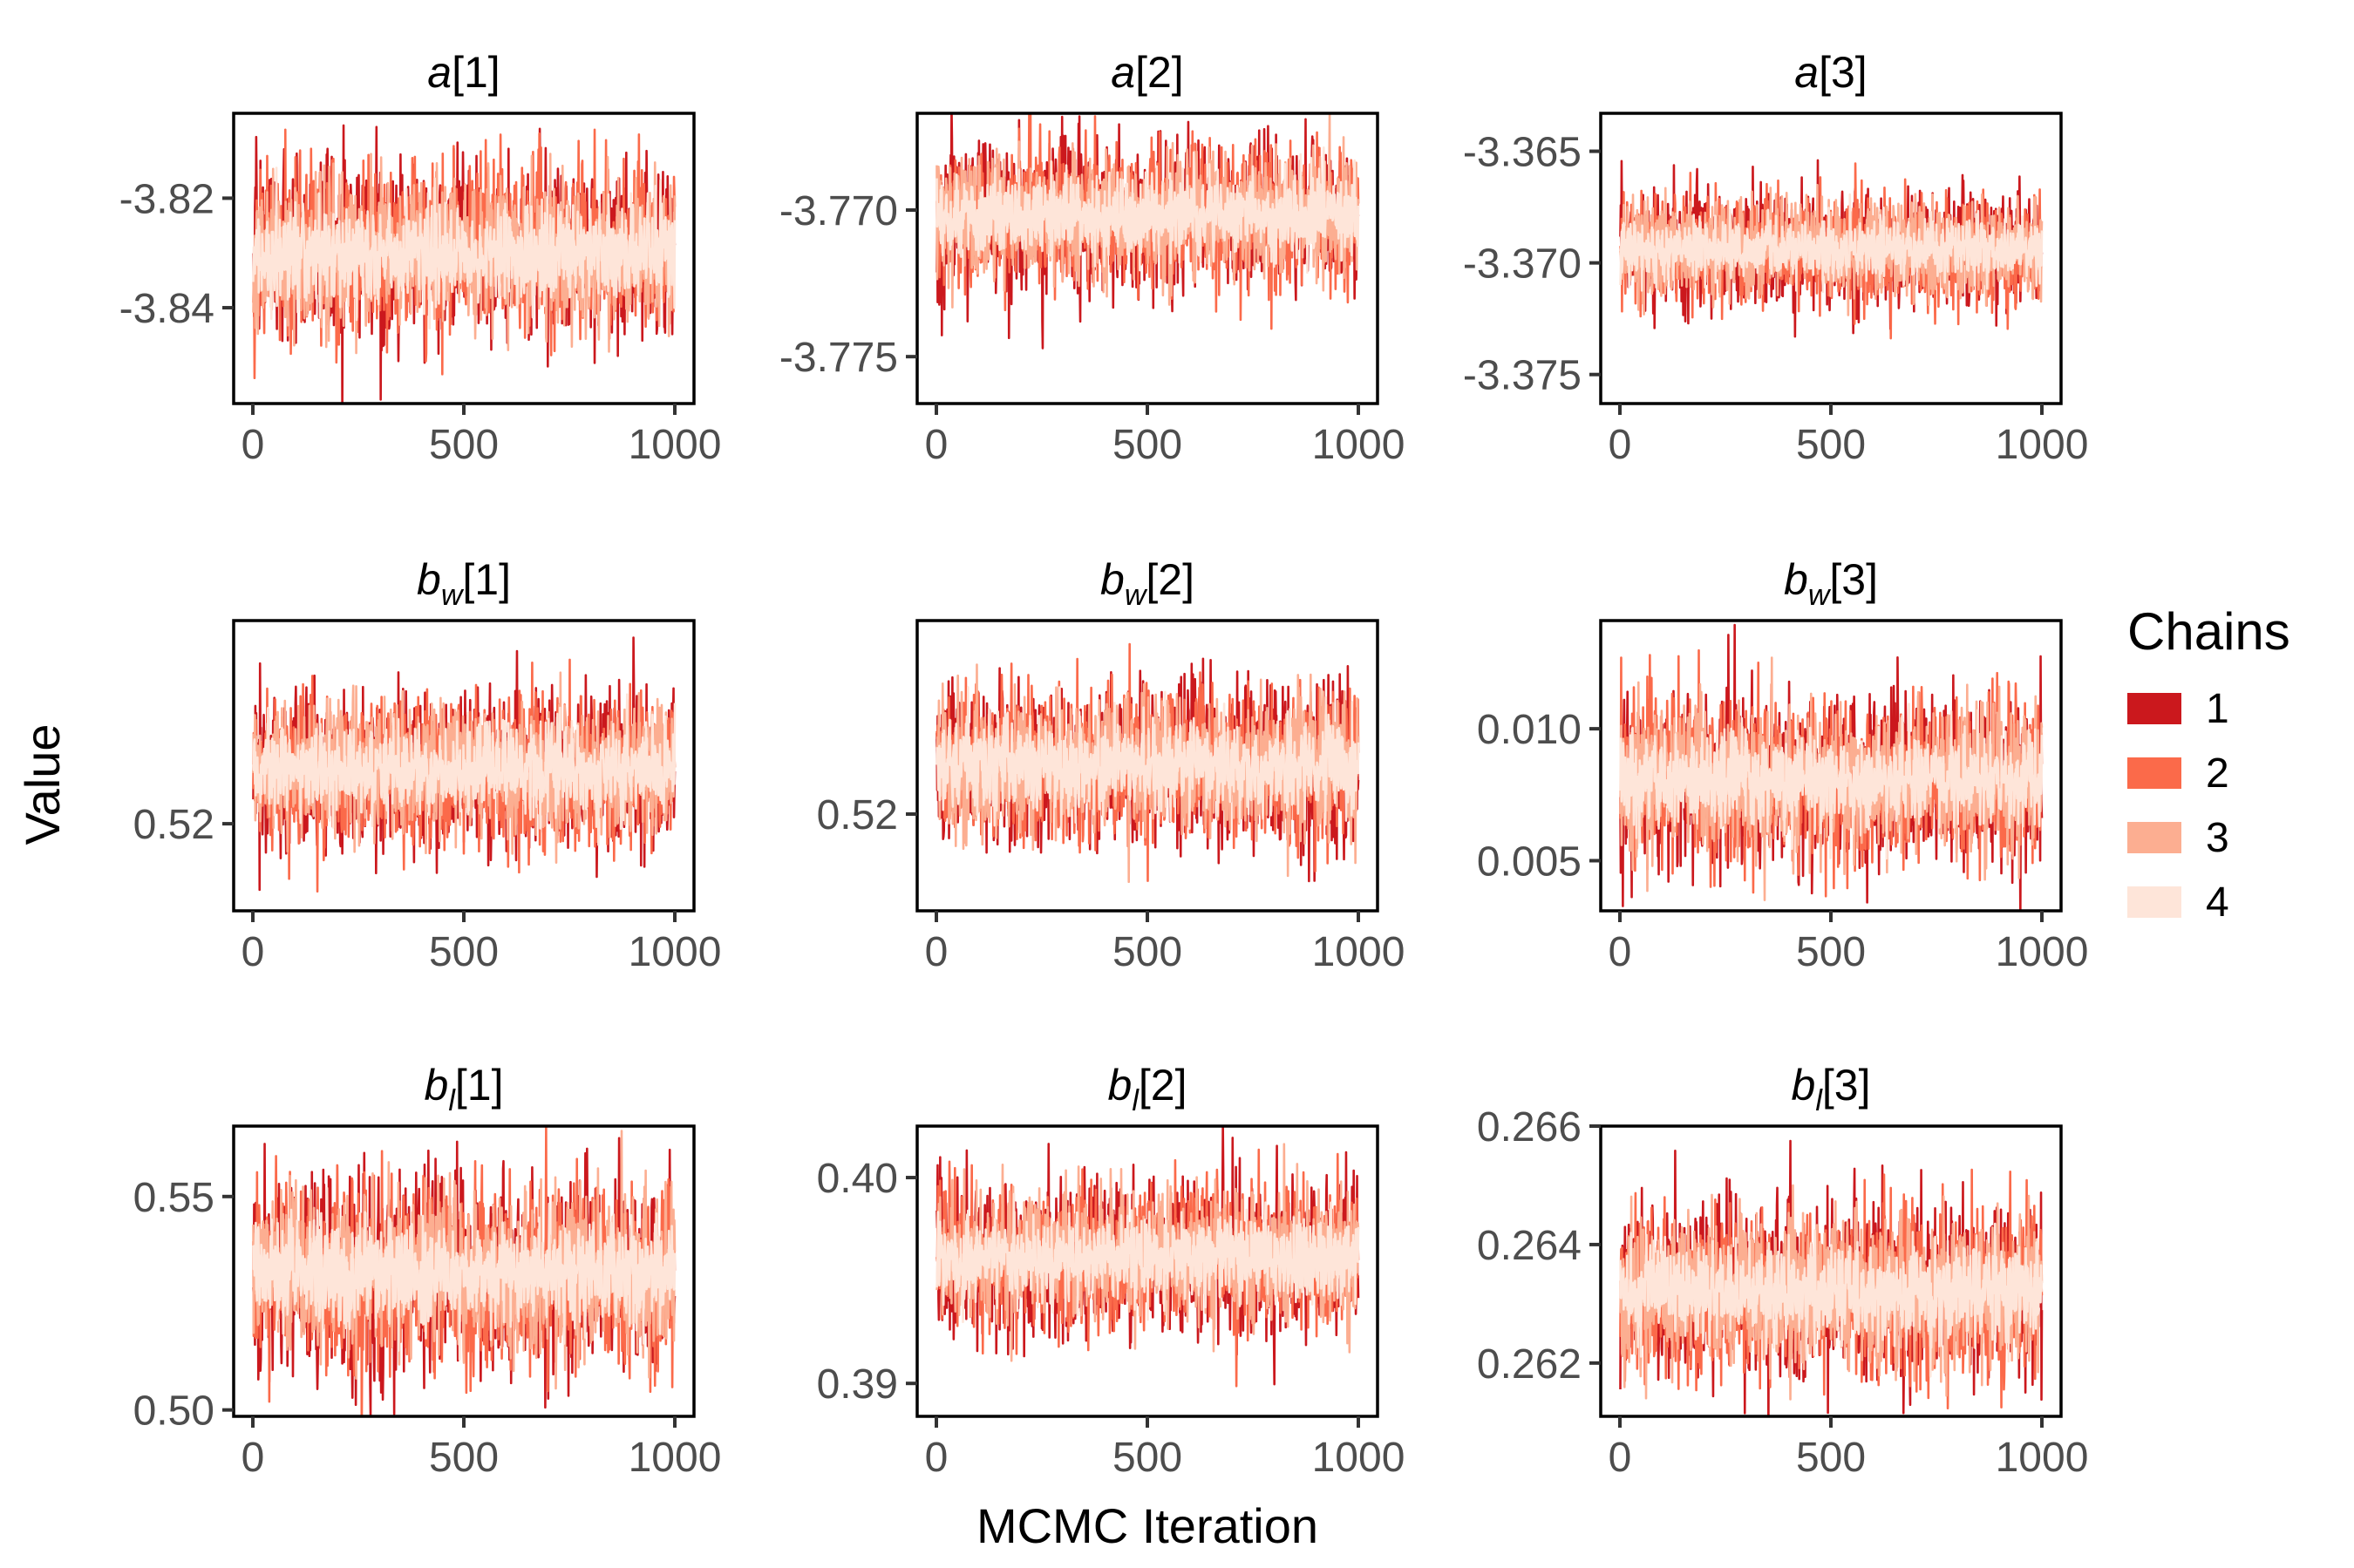 This screenshot has width=2354, height=1568. I want to click on y-tick-label: -3.82, so click(166, 199).